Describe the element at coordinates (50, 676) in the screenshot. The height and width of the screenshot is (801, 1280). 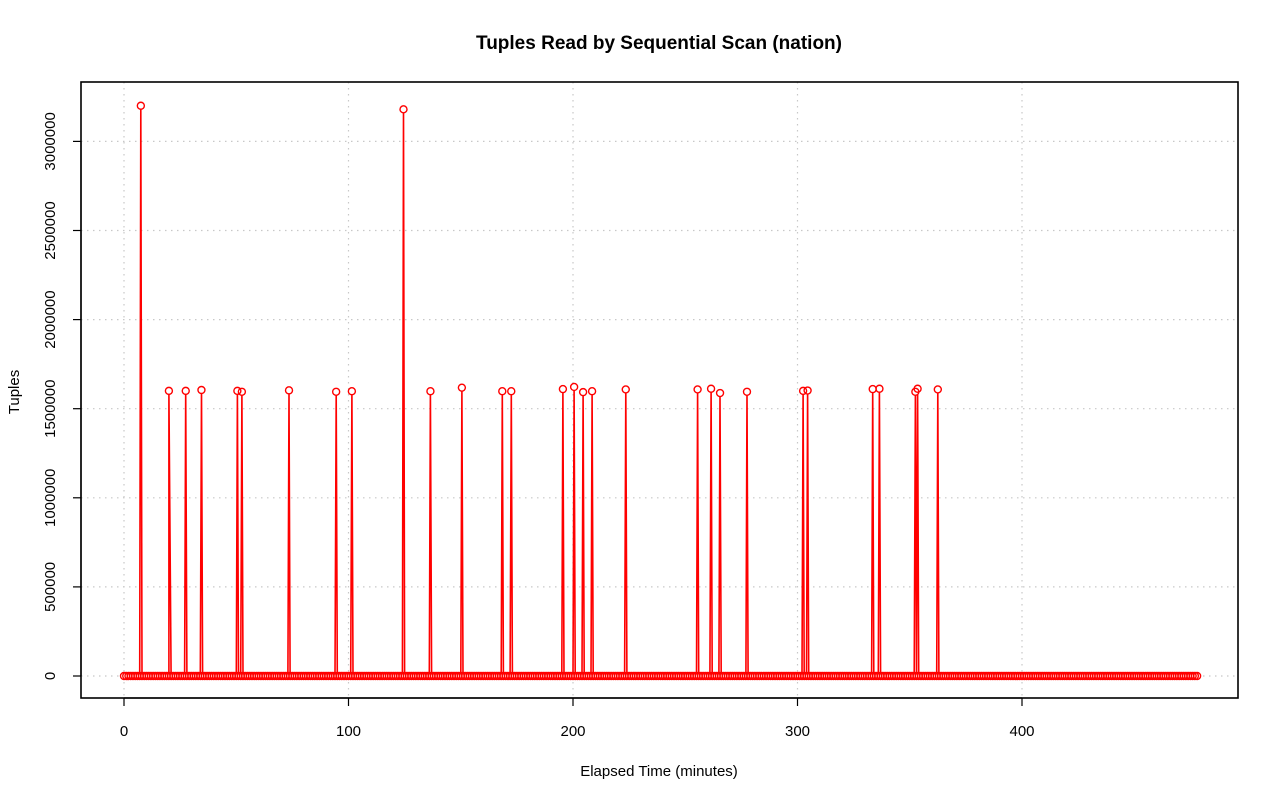
I see `y-tick-label: 0` at that location.